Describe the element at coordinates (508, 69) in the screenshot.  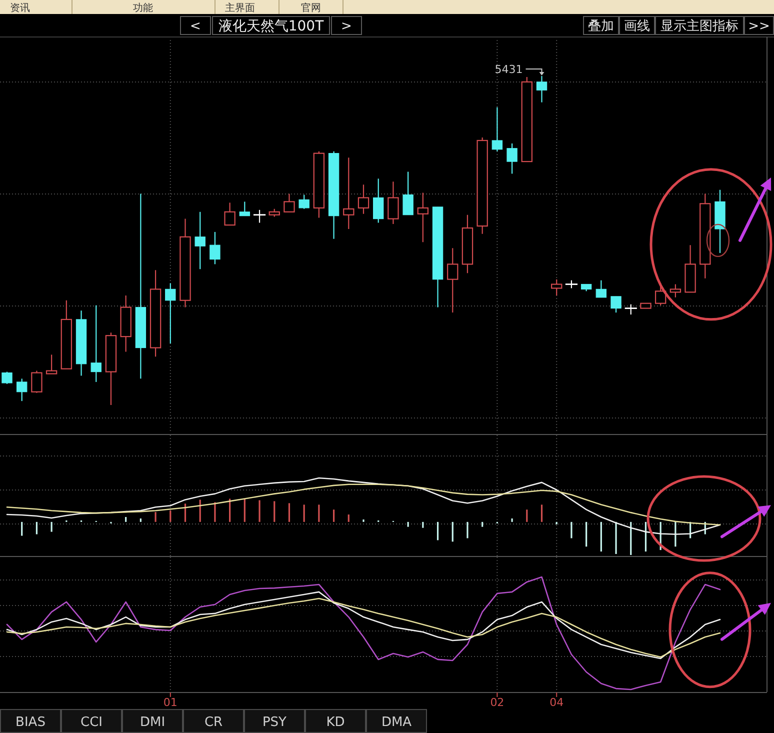
I see `annotation: 5431` at that location.